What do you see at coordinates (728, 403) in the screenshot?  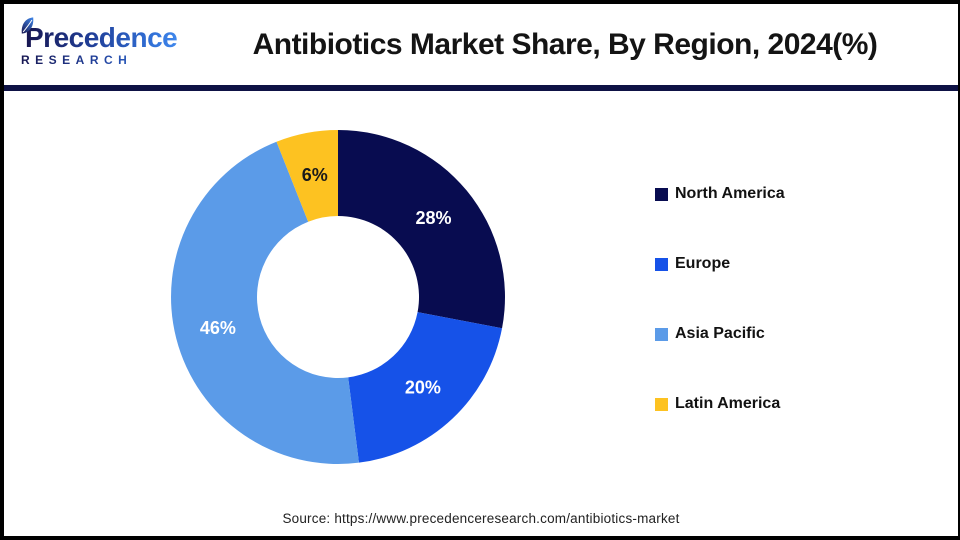 I see `legend-label: Latin America` at bounding box center [728, 403].